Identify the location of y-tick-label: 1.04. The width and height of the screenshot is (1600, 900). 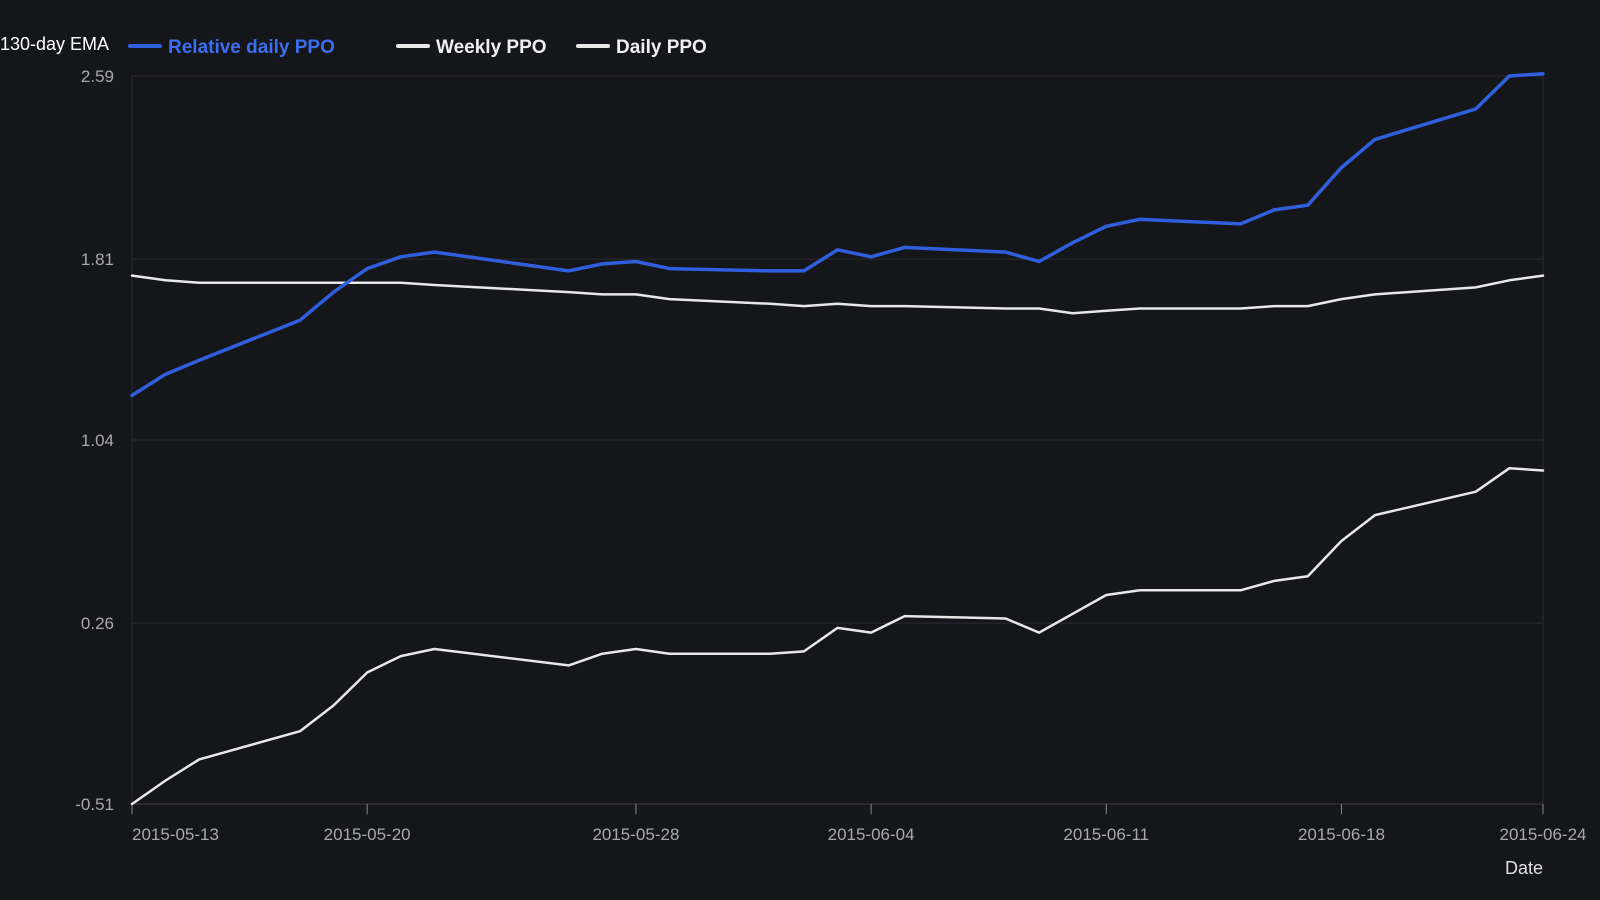
(97, 440).